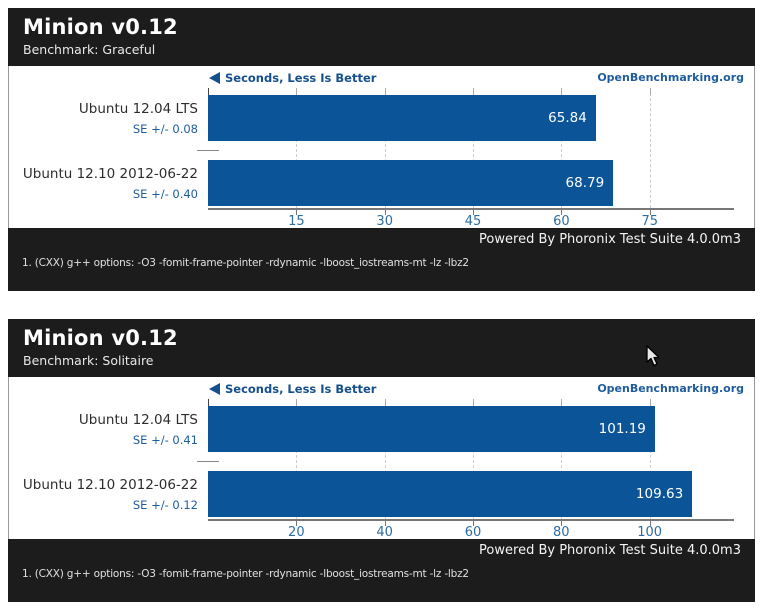  I want to click on x-axis: 15 30 45 60 75, so click(471, 218).